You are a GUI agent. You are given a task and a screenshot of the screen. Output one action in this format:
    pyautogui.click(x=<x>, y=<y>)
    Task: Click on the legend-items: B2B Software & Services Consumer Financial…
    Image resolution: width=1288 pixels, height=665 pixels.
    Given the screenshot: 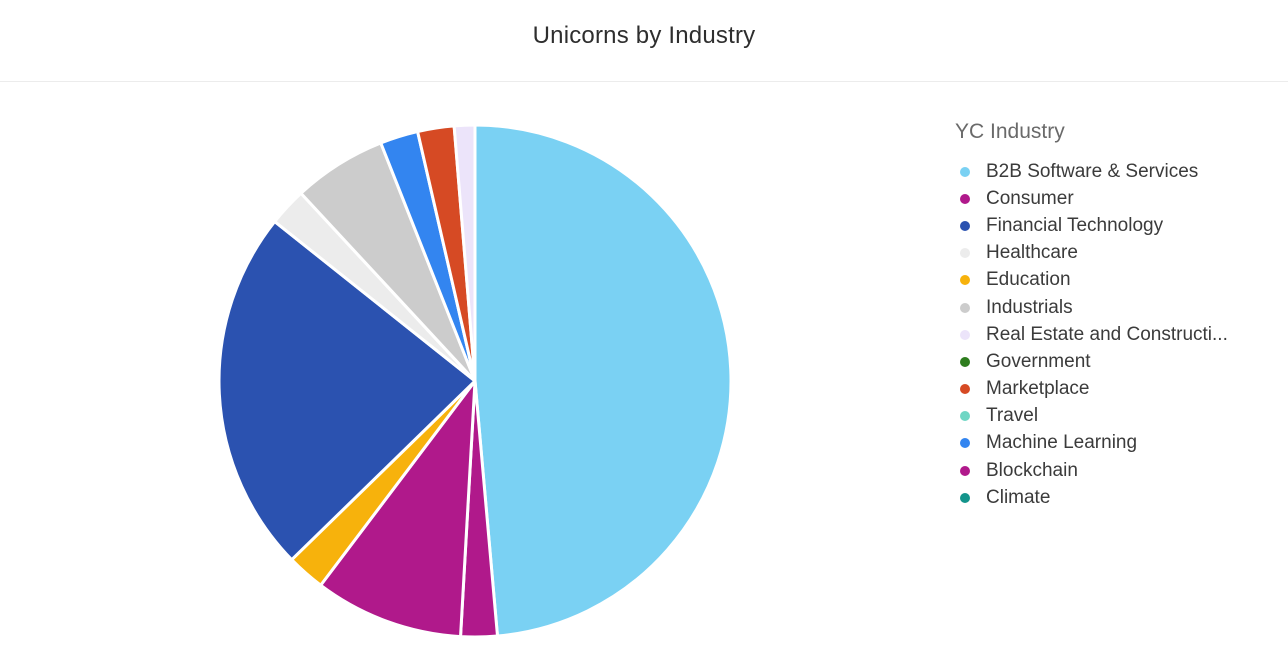 What is the action you would take?
    pyautogui.click(x=1115, y=334)
    